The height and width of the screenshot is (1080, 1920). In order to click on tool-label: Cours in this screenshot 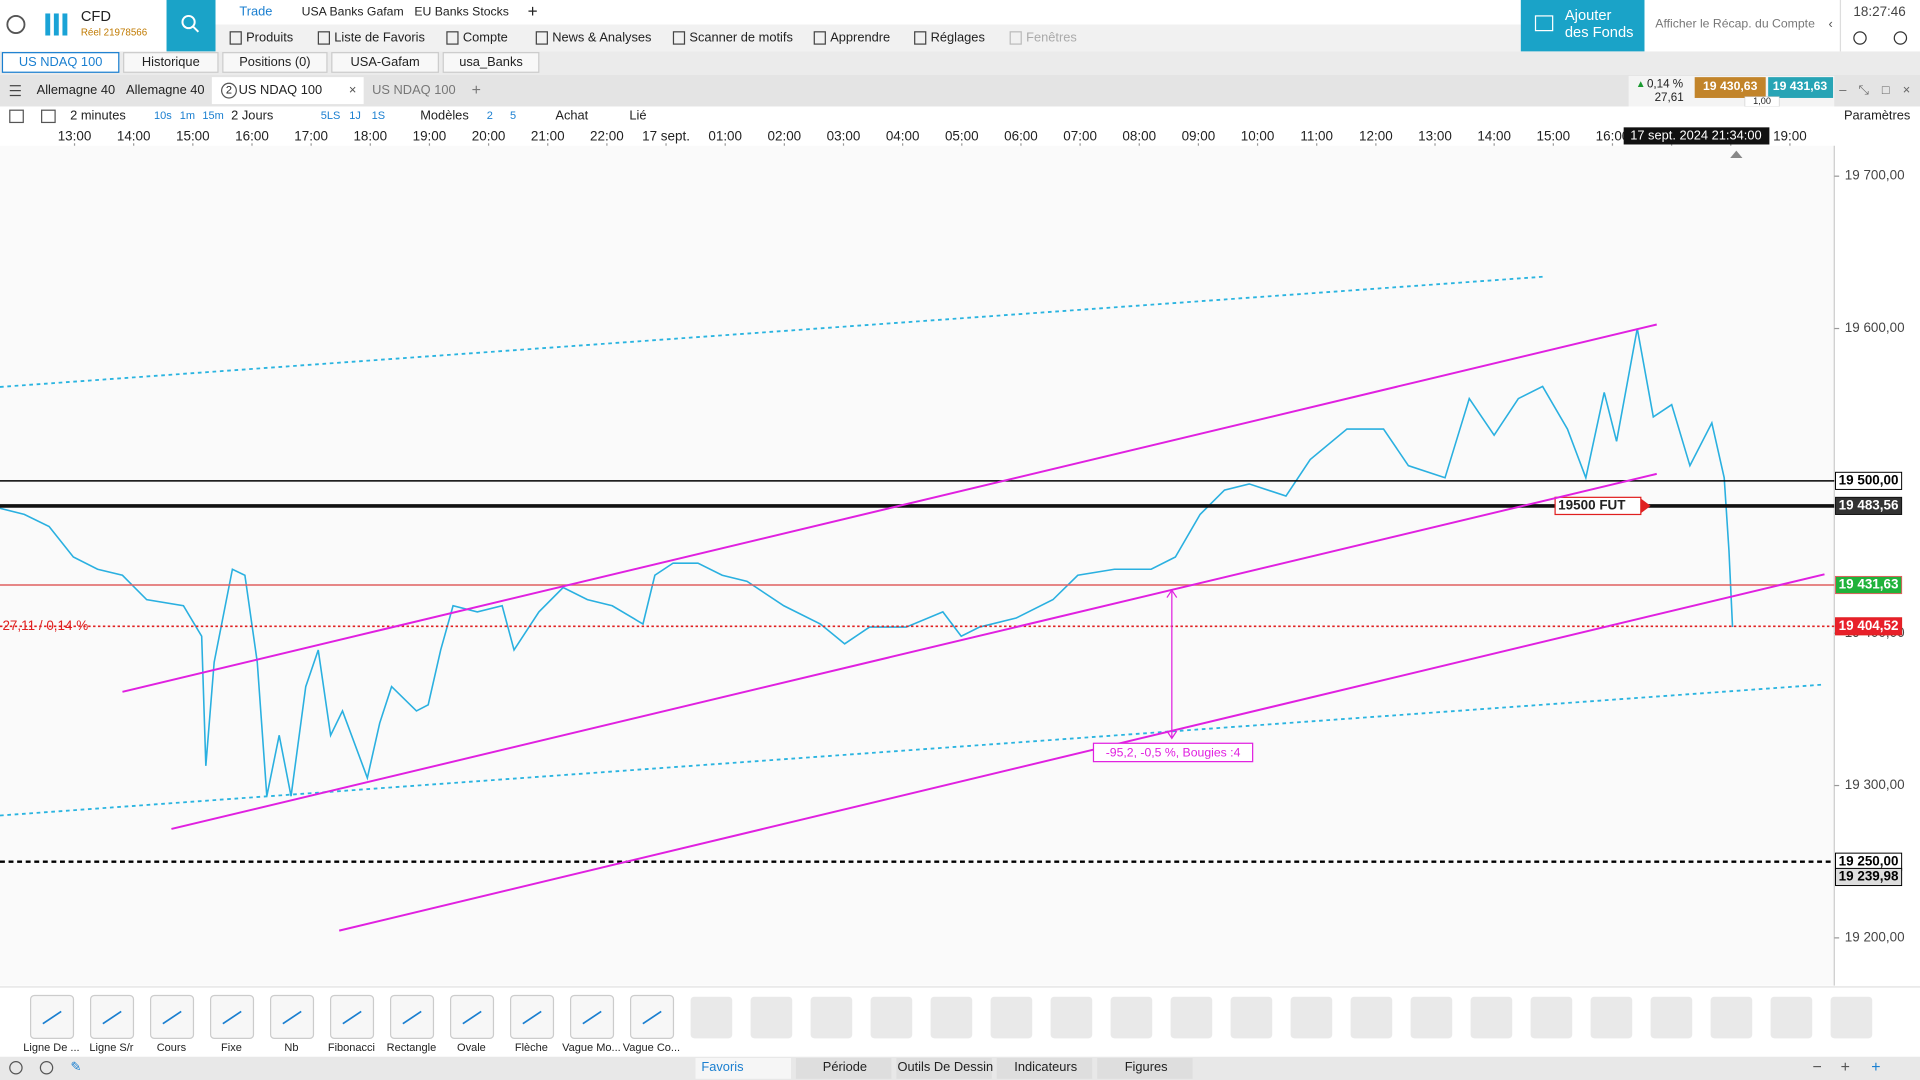, I will do `click(172, 1048)`.